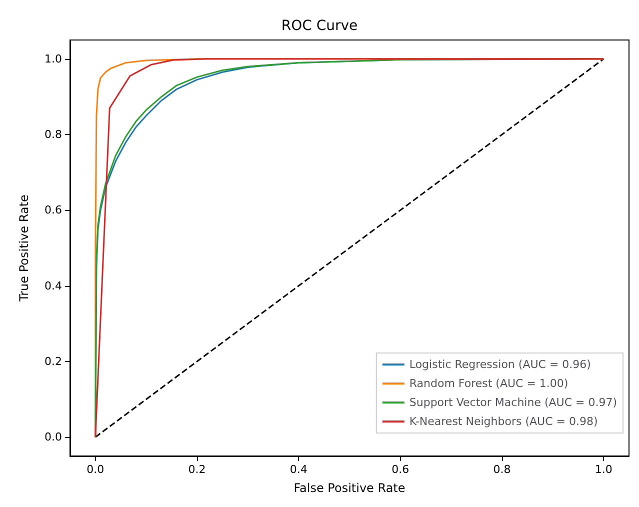 The height and width of the screenshot is (507, 639). Describe the element at coordinates (24, 248) in the screenshot. I see `y-axis-title: True Positive Rate` at that location.